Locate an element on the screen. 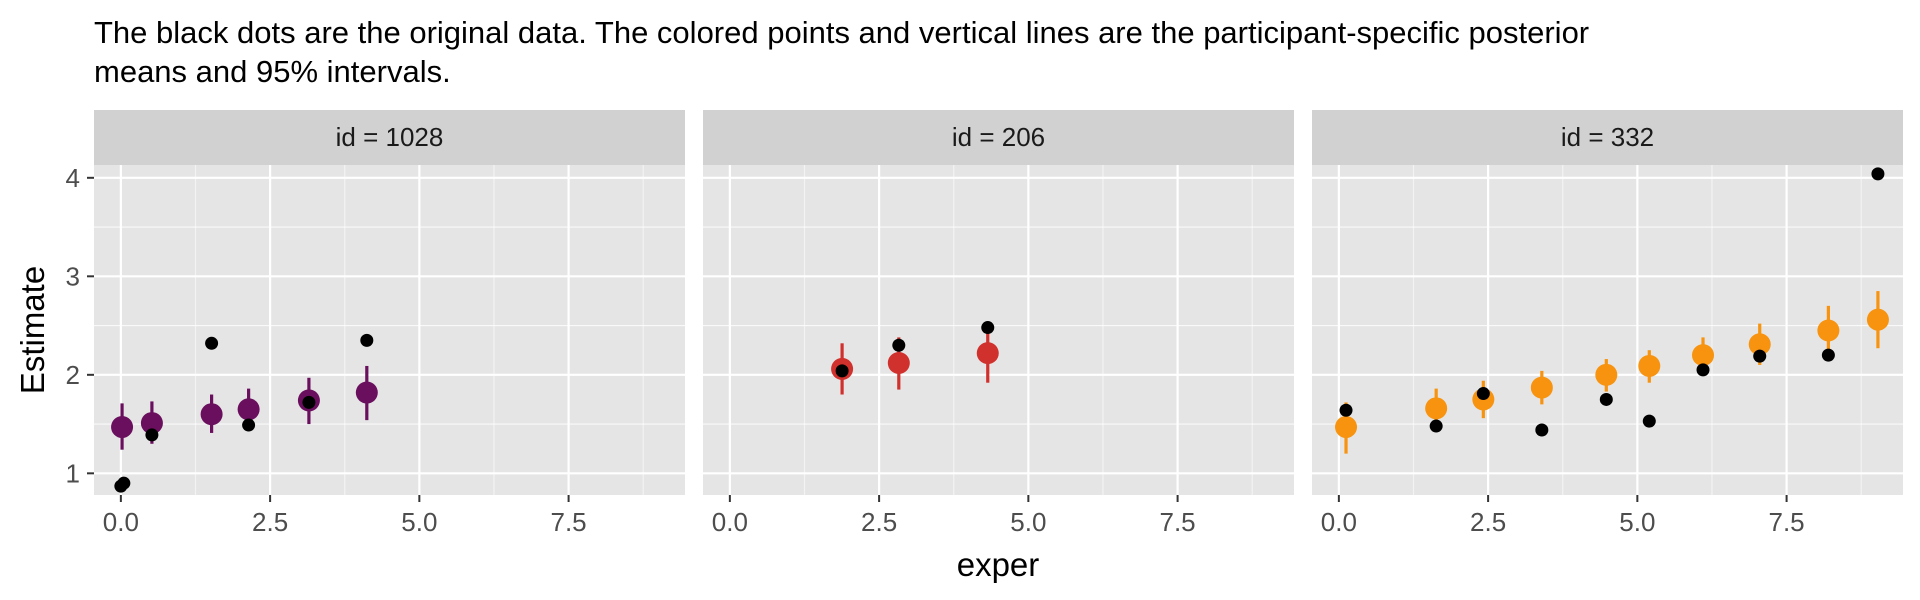 The image size is (1920, 600). y-axis: 1 2 3 4 is located at coordinates (80, 325).